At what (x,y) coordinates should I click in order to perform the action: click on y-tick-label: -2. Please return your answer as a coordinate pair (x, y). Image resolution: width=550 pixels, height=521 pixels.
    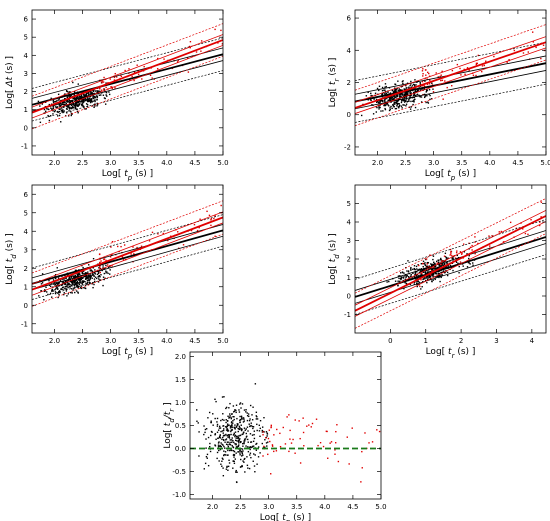
    Looking at the image, I should click on (347, 147).